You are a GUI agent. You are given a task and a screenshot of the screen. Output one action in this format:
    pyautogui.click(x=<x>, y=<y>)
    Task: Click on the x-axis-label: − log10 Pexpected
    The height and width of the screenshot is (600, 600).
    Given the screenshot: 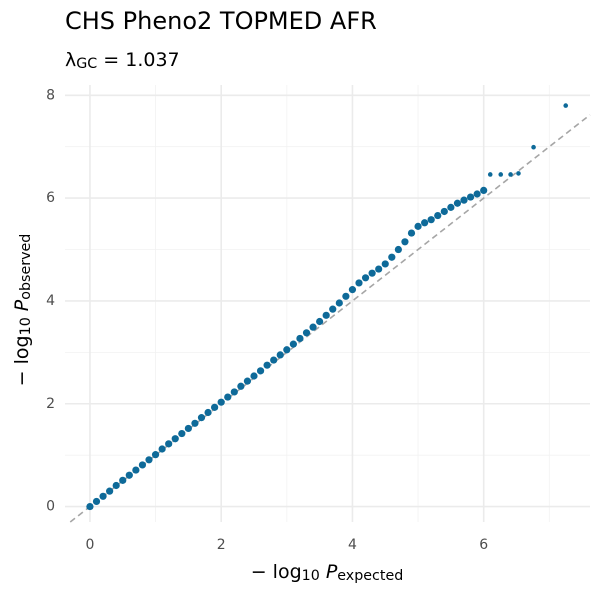 What is the action you would take?
    pyautogui.click(x=327, y=573)
    